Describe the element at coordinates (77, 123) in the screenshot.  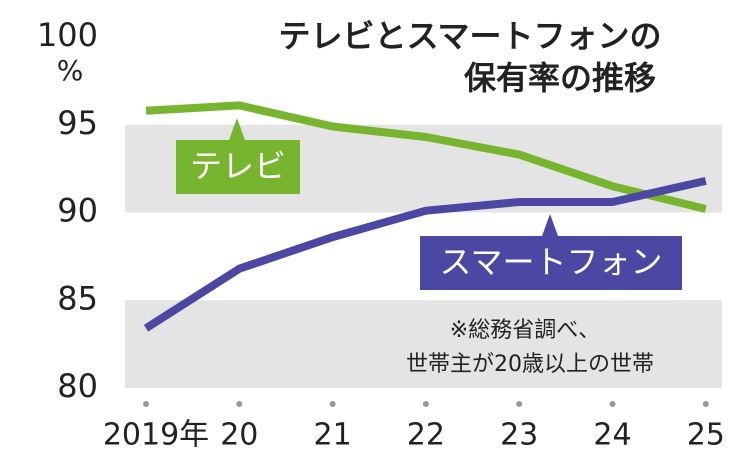
I see `y-tick-label: 95` at that location.